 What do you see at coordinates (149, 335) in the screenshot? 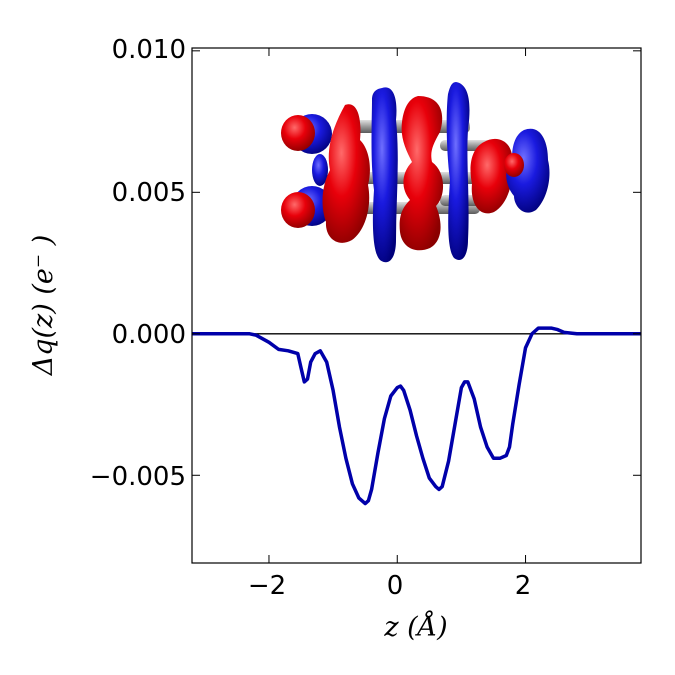
I see `y-tick-label: 0.000` at bounding box center [149, 335].